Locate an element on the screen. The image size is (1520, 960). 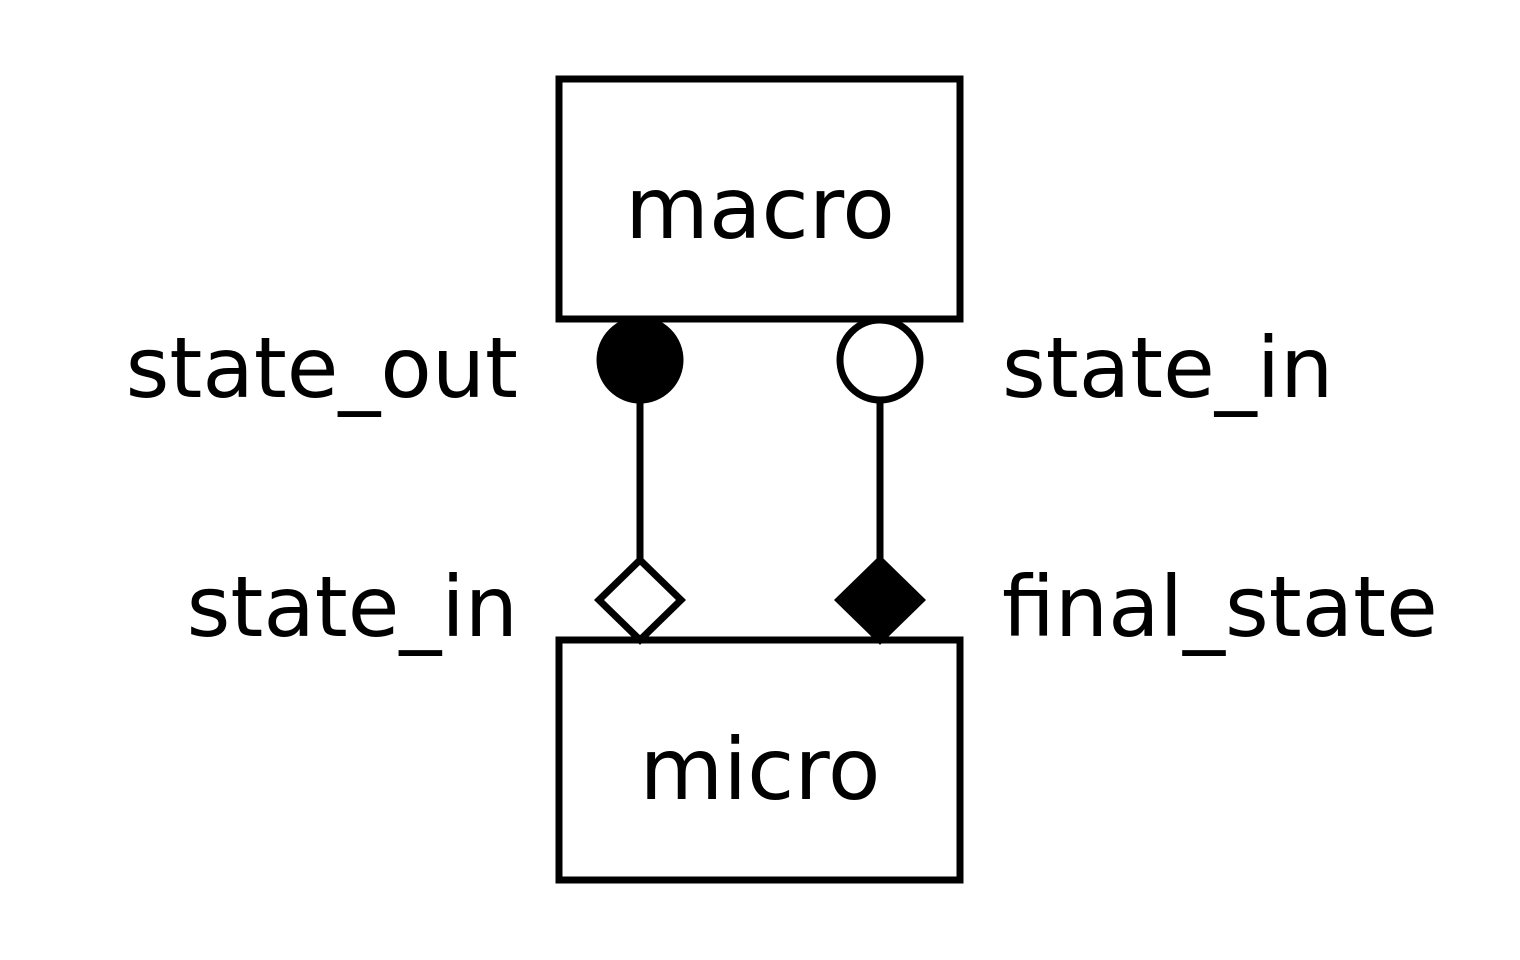
port-label-top-left: state_out is located at coordinates (322, 368).